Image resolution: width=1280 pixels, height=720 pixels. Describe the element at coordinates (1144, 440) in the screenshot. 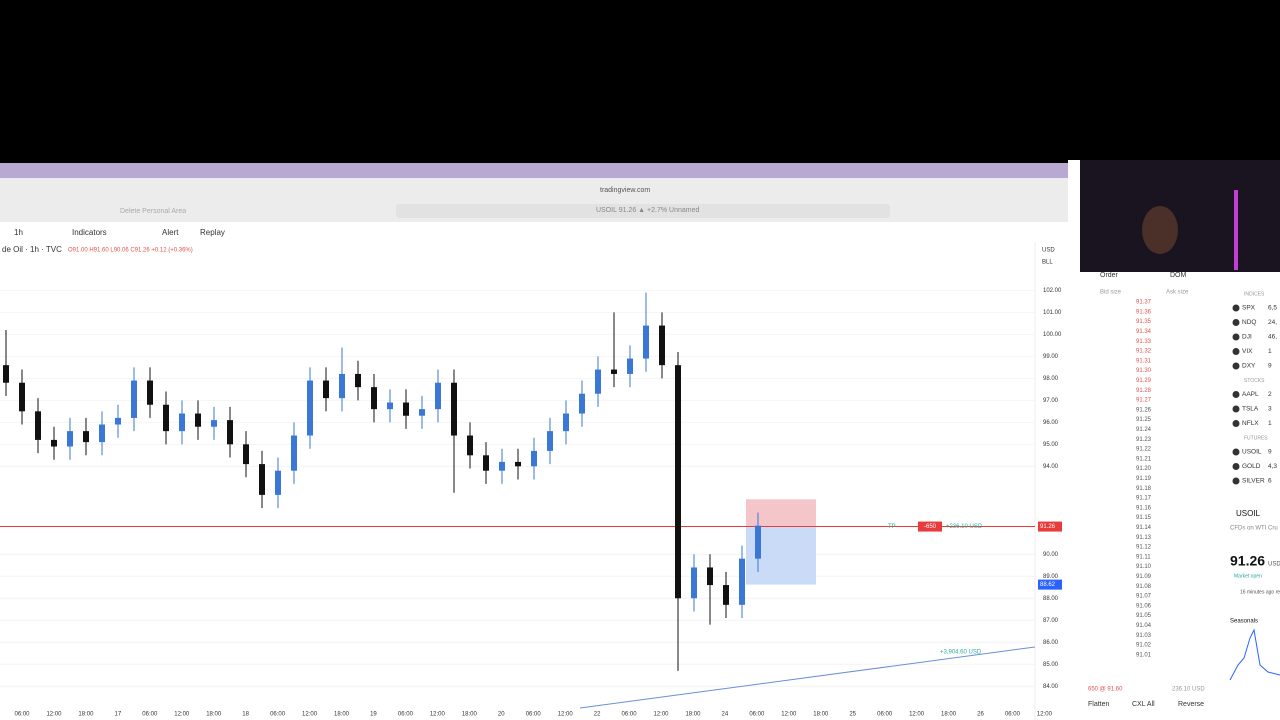

I see `ladder-price: 91.23` at that location.